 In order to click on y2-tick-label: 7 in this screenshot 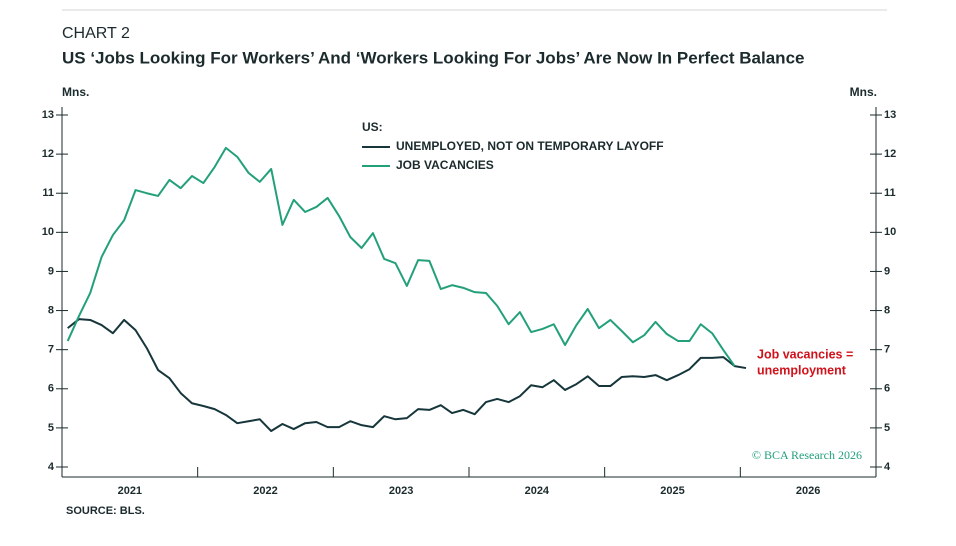, I will do `click(887, 350)`.